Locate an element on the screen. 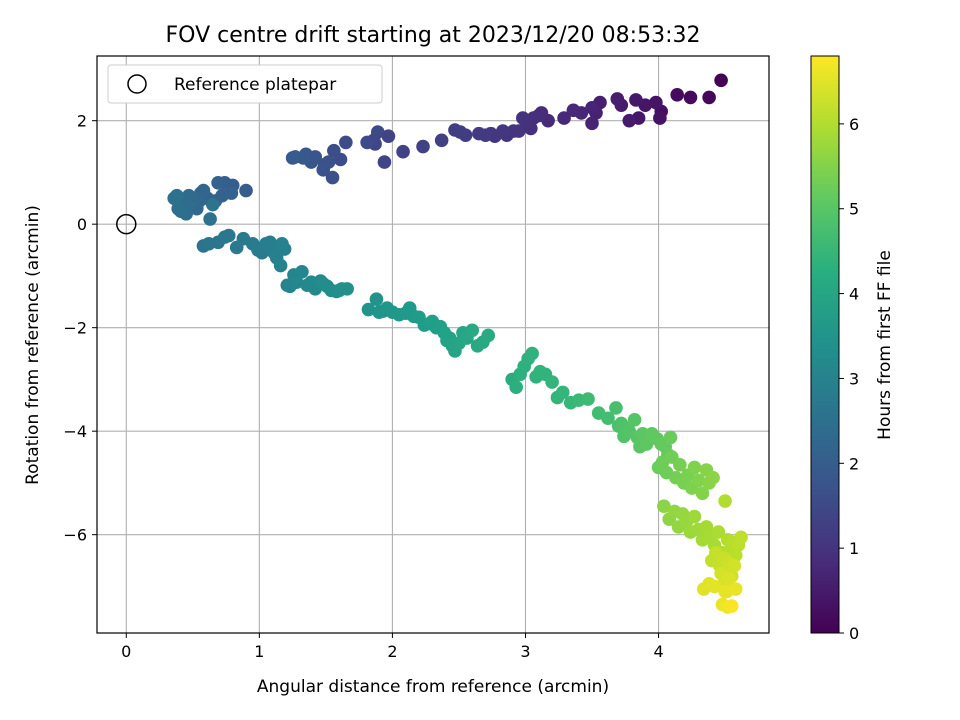 Image resolution: width=960 pixels, height=720 pixels. y-tick-label: 0 is located at coordinates (82, 224).